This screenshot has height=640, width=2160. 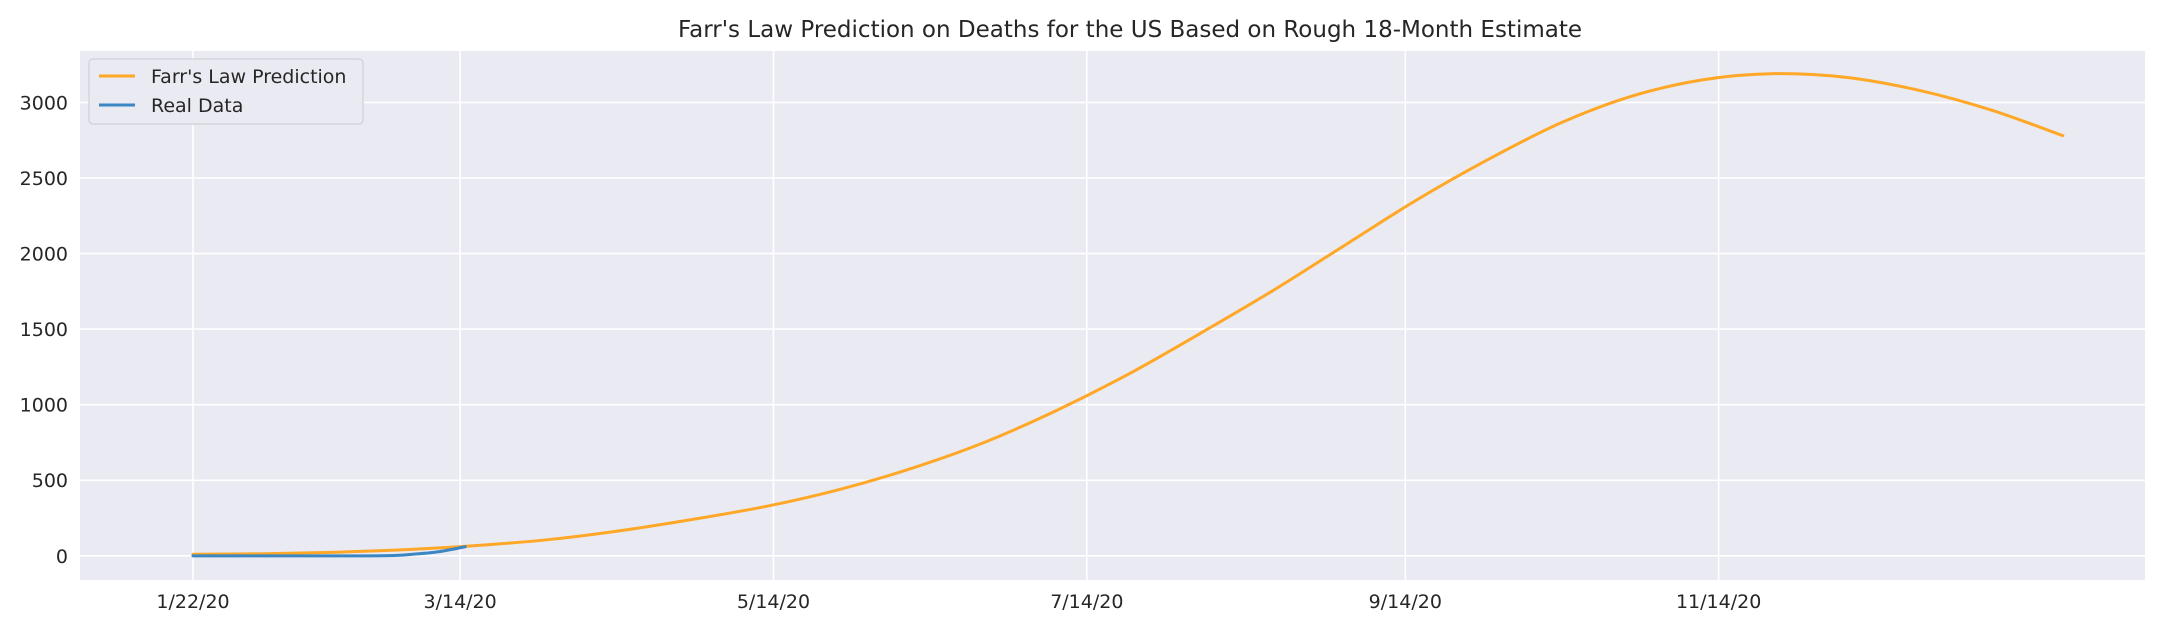 I want to click on y-tick-label: 500, so click(x=50, y=481).